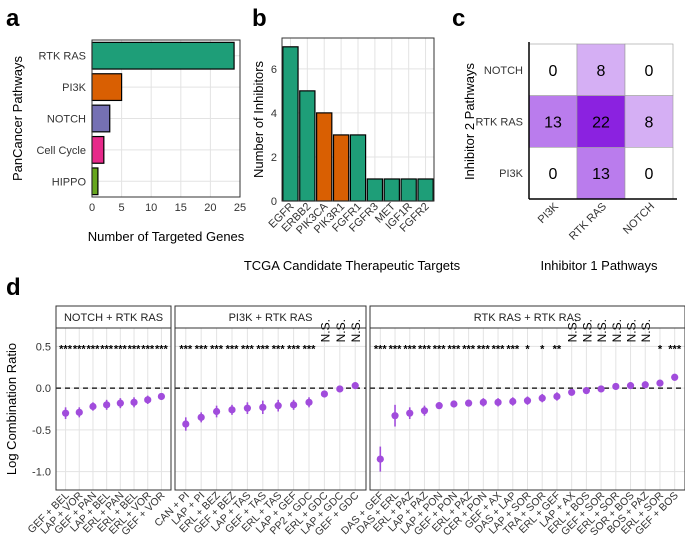 The width and height of the screenshot is (685, 539). I want to click on panel-d-y-tick-label: -1.0, so click(41, 473).